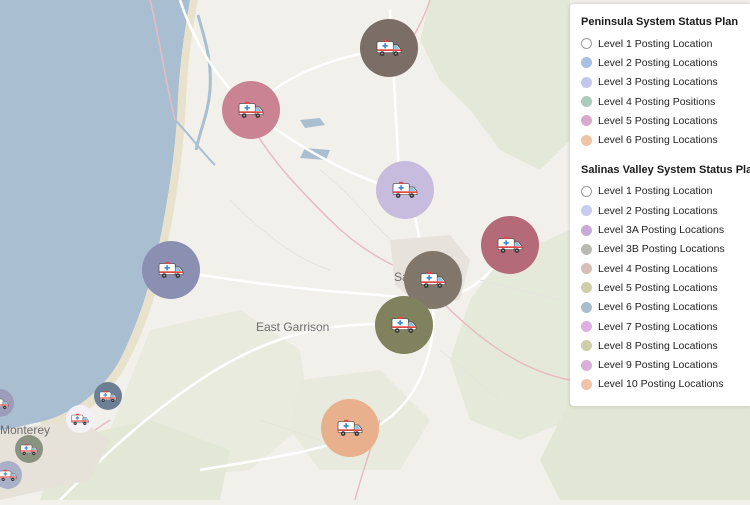 The height and width of the screenshot is (505, 750). I want to click on legend-item-salinas-valley-3: Level 3A Posting Locations, so click(665, 229).